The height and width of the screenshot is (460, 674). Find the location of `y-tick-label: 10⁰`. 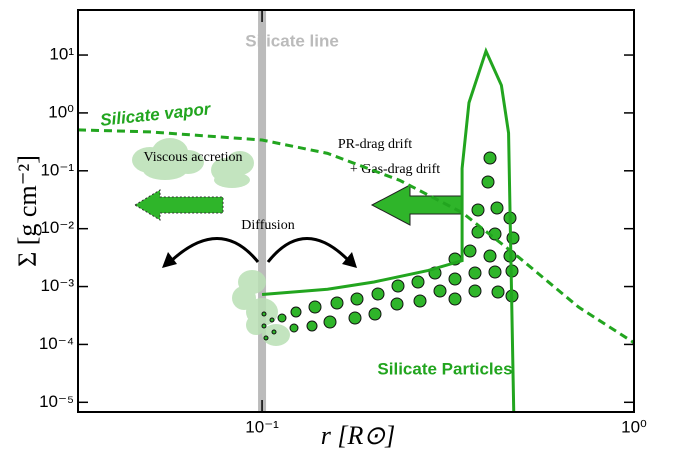

y-tick-label: 10⁰ is located at coordinates (61, 111).